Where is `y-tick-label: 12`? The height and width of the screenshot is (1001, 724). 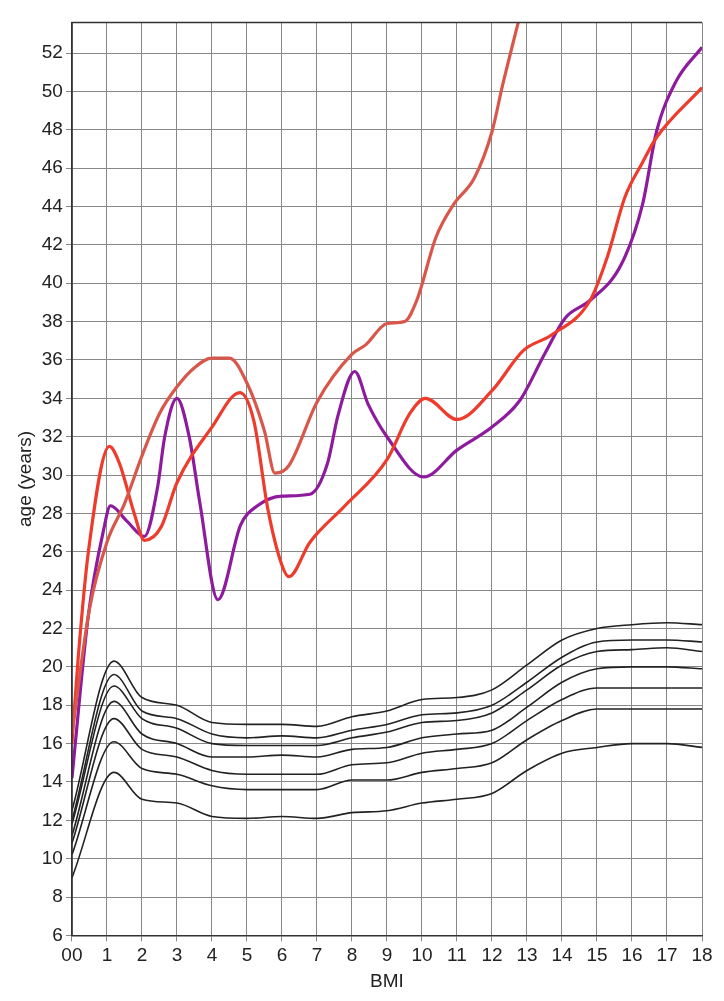
y-tick-label: 12 is located at coordinates (52, 819).